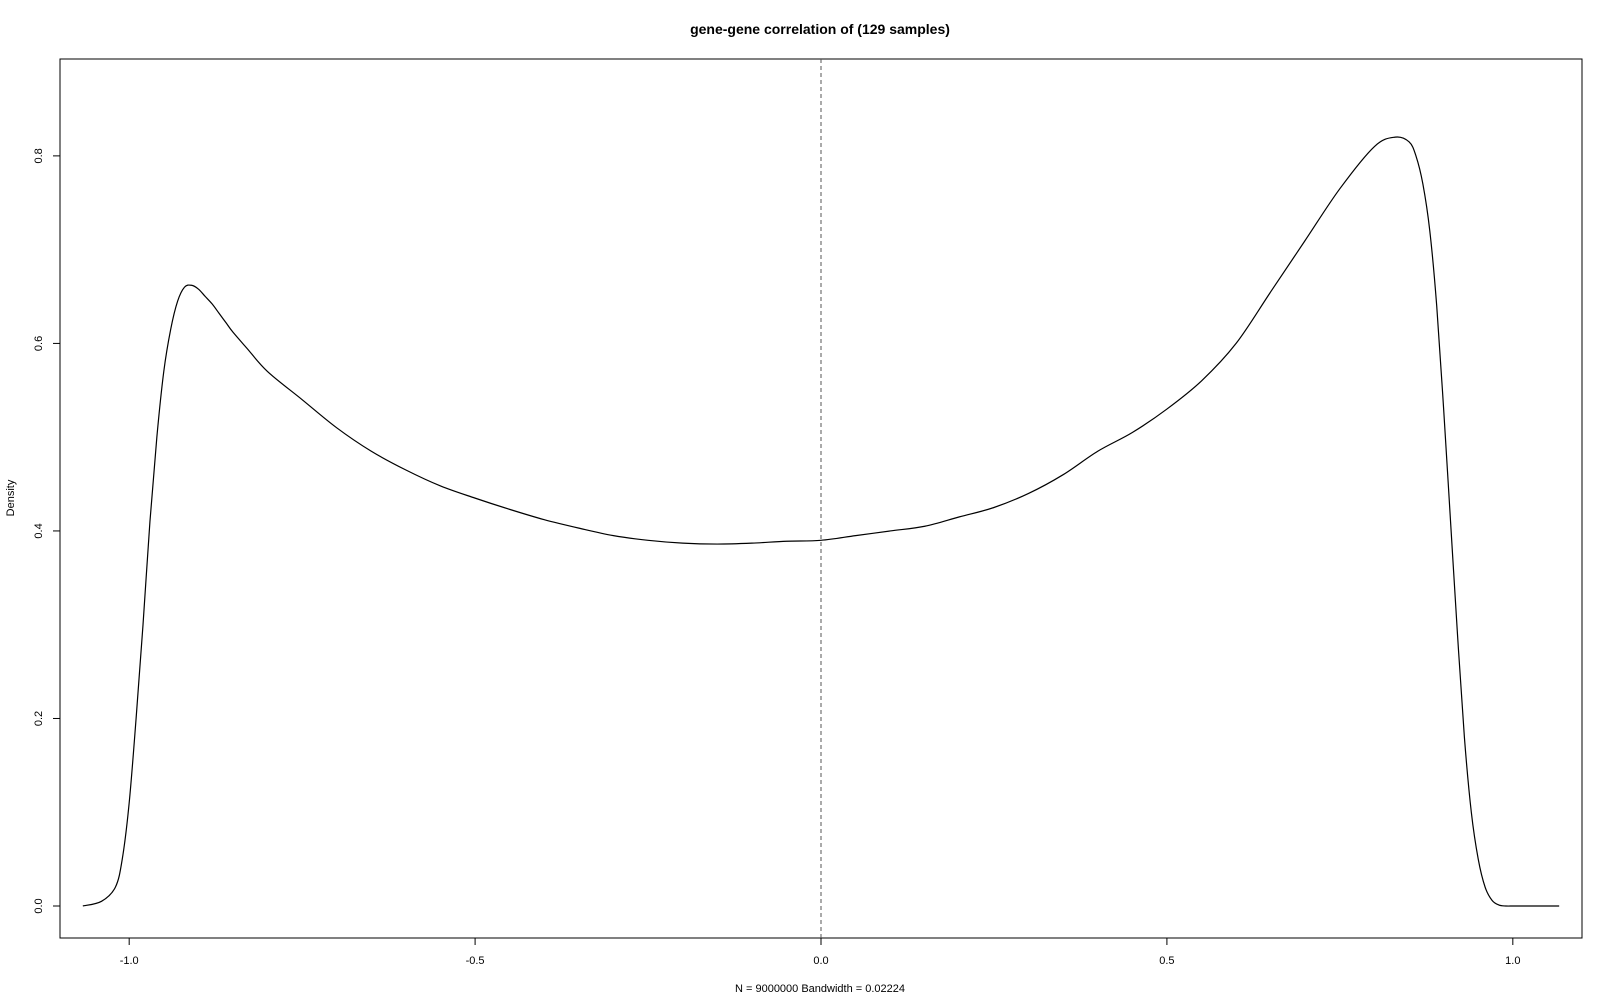  Describe the element at coordinates (39, 343) in the screenshot. I see `y-tick-label: 0.6` at that location.